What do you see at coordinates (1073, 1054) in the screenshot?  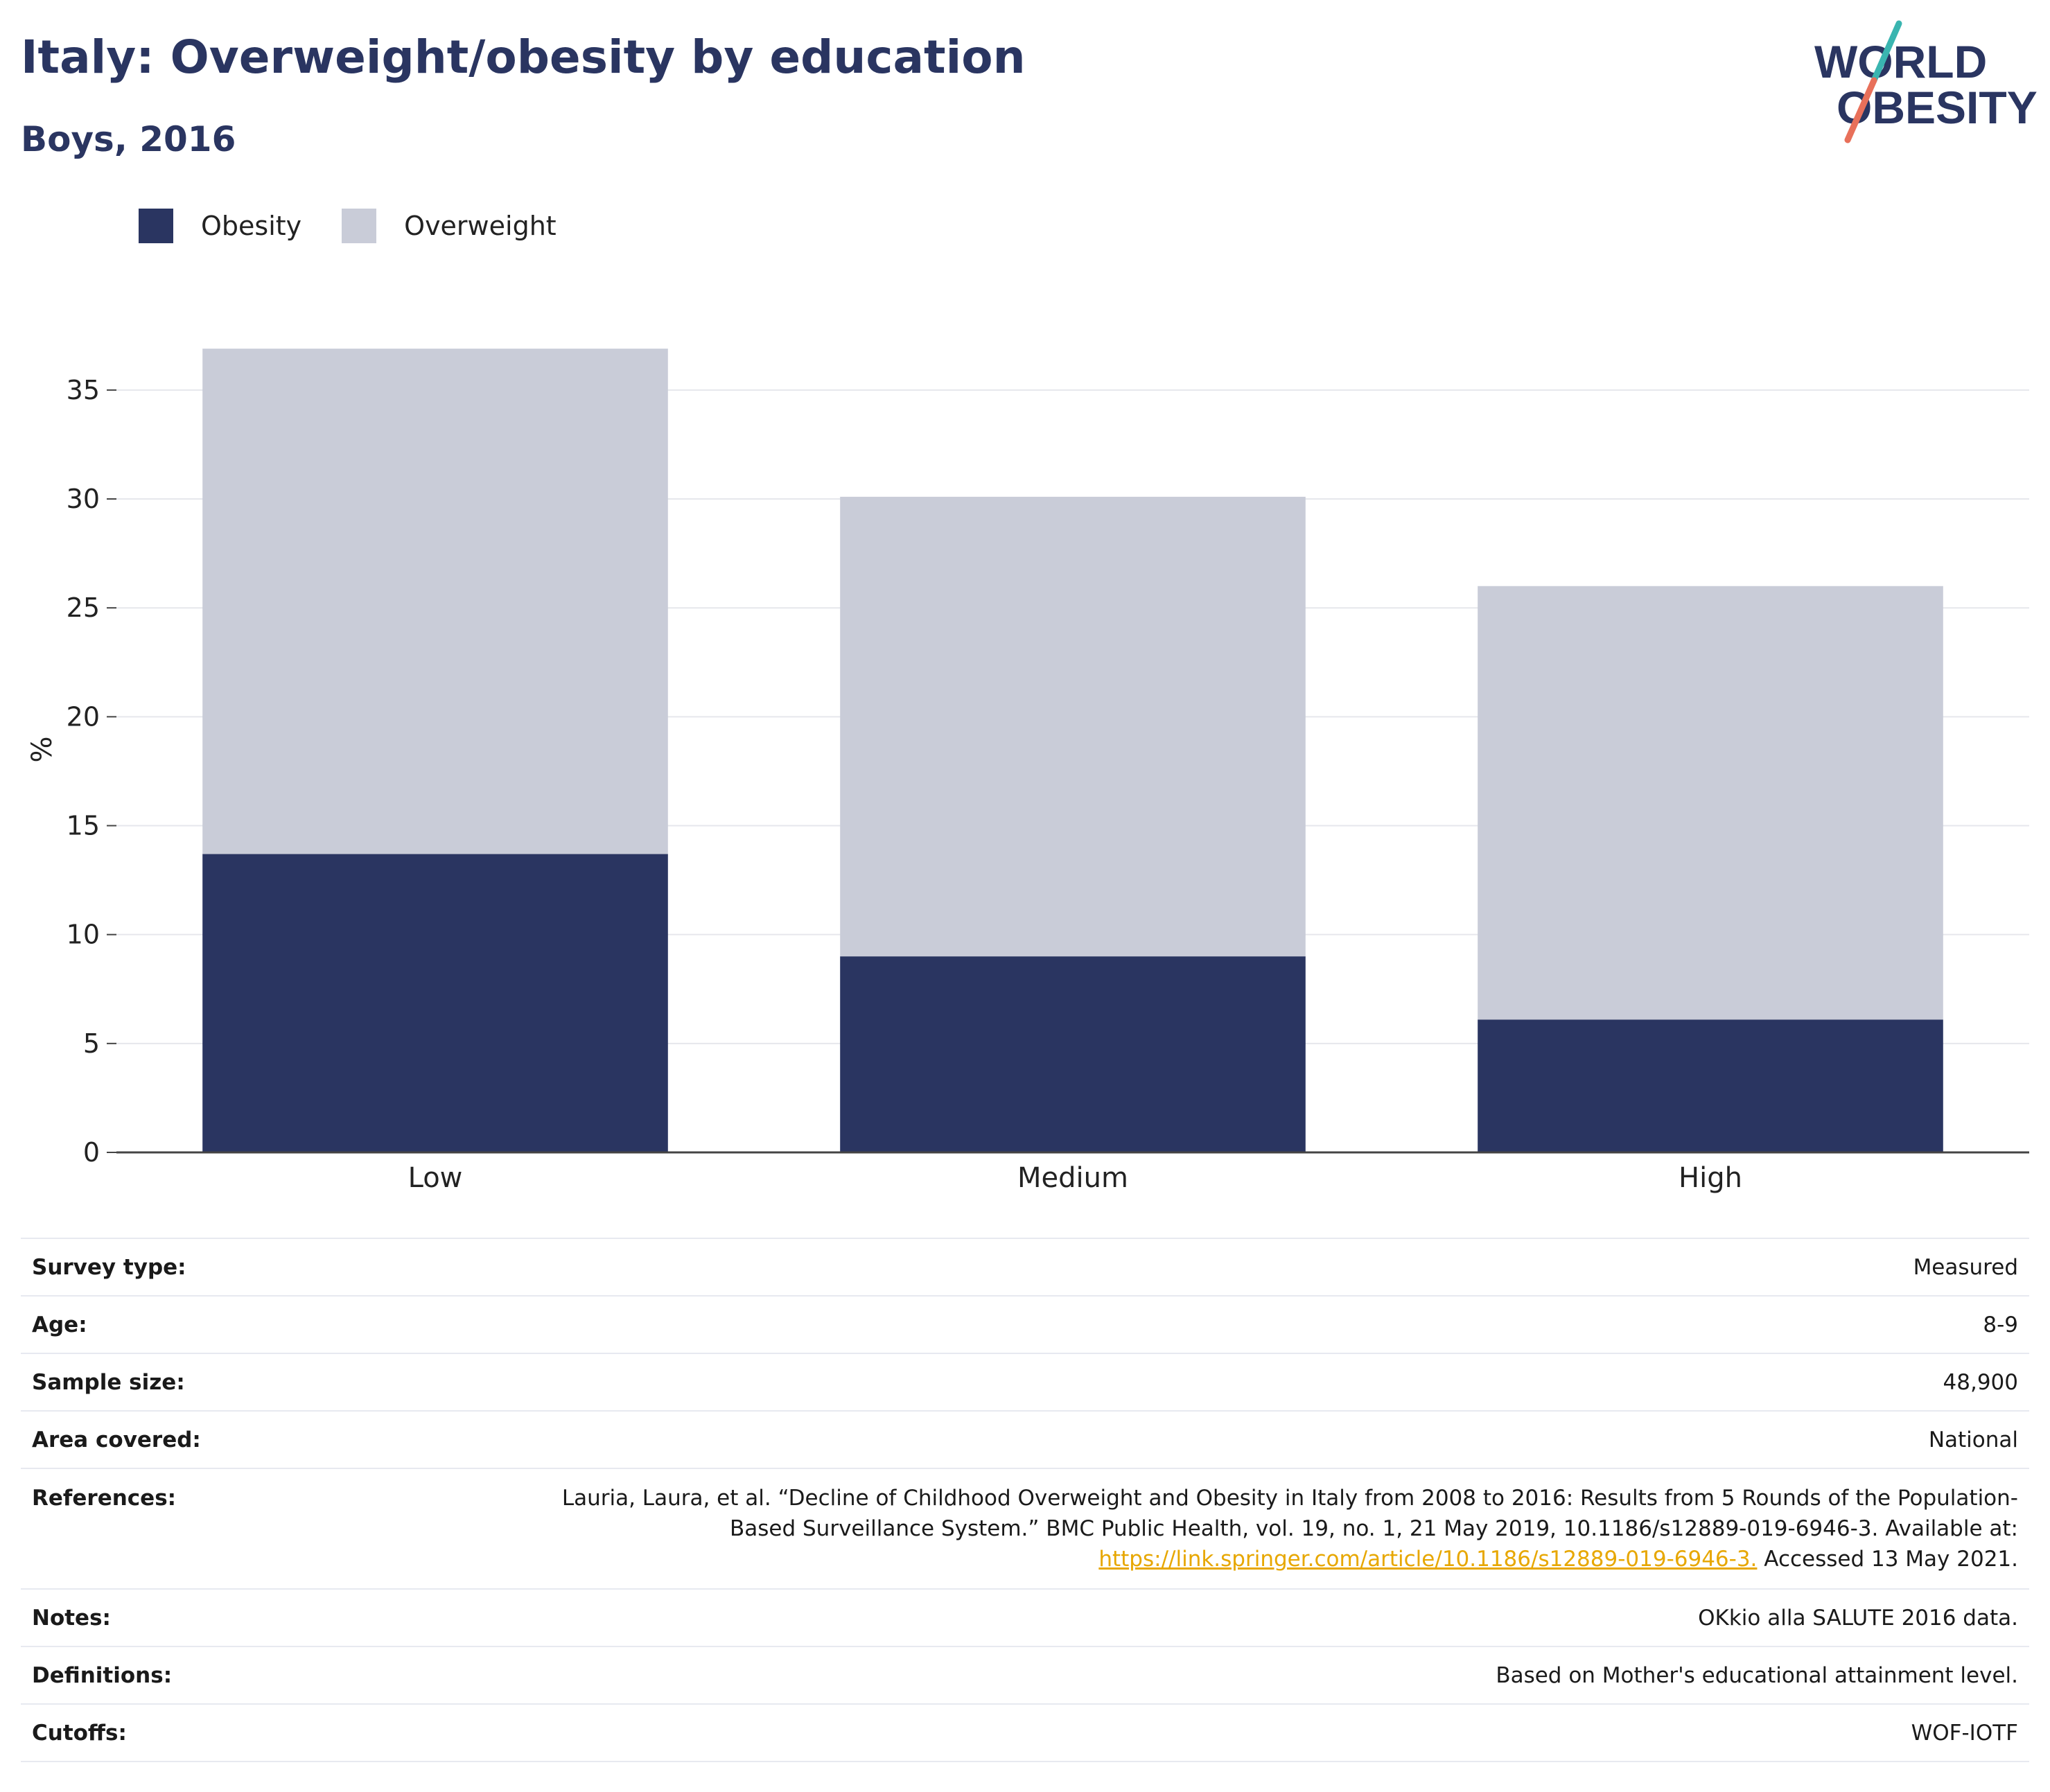 I see `bar-obesity-medium` at bounding box center [1073, 1054].